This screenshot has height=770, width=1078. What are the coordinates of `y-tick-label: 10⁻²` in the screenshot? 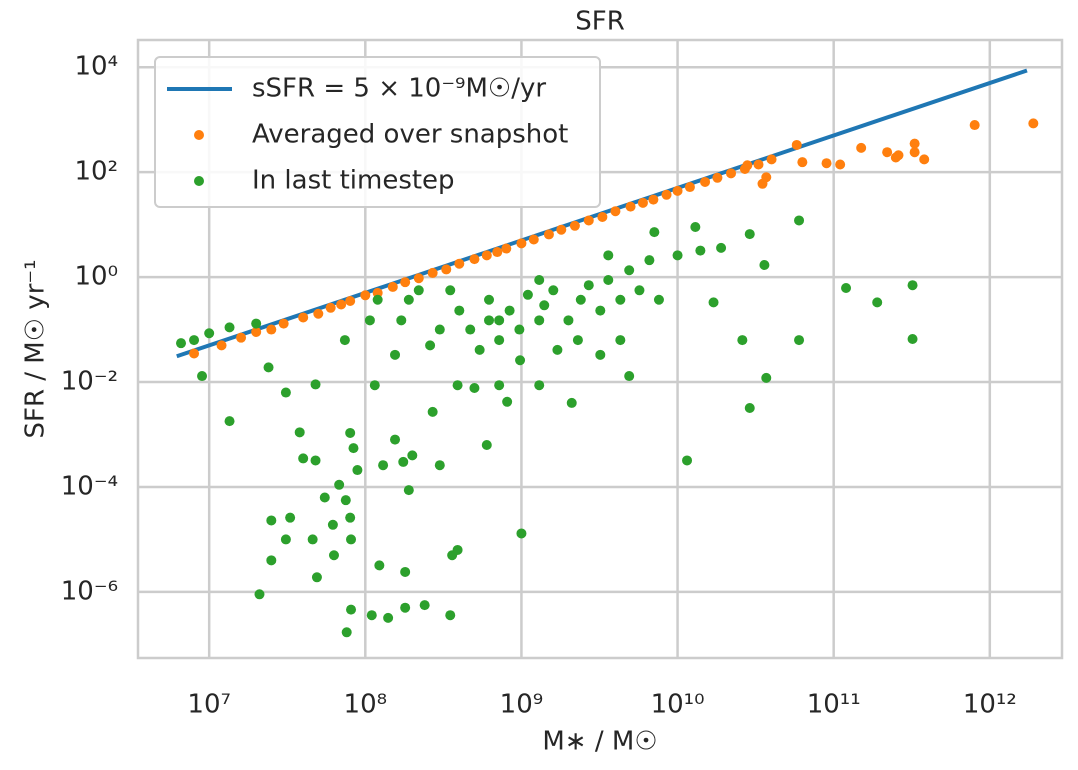 It's located at (89, 382).